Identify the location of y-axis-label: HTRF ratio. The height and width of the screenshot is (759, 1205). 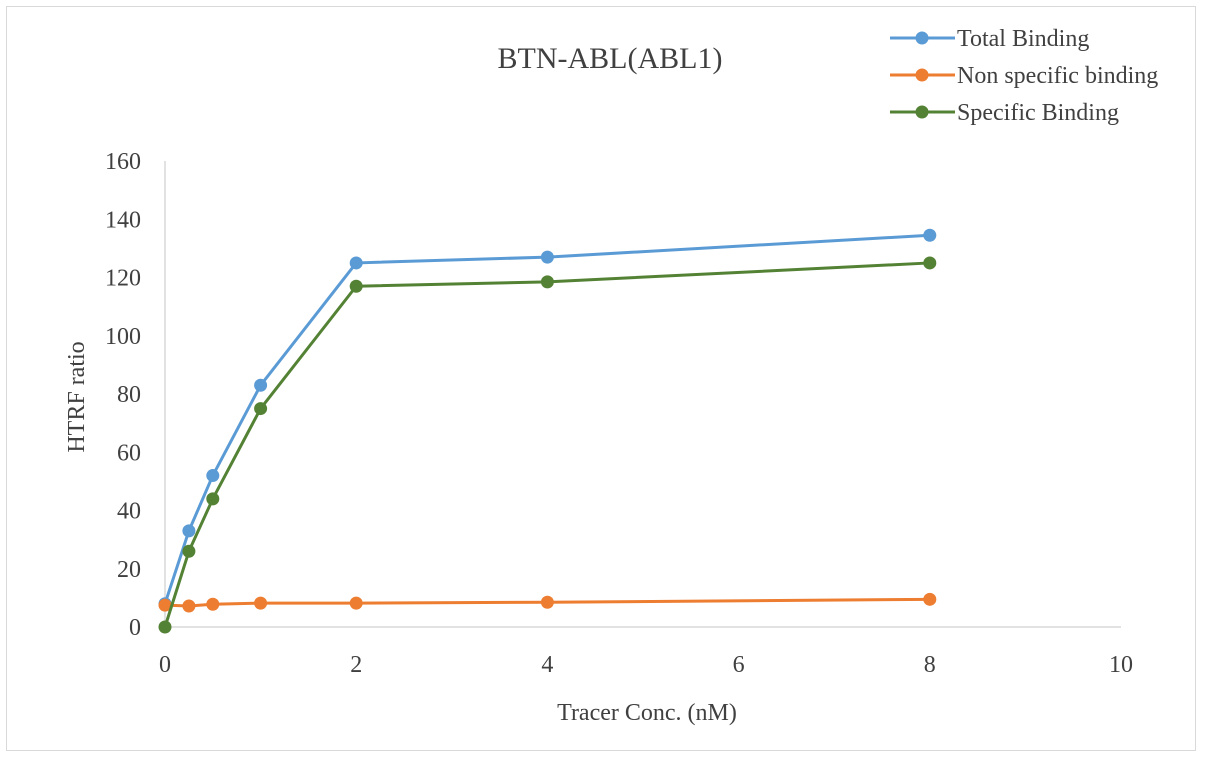
(77, 396).